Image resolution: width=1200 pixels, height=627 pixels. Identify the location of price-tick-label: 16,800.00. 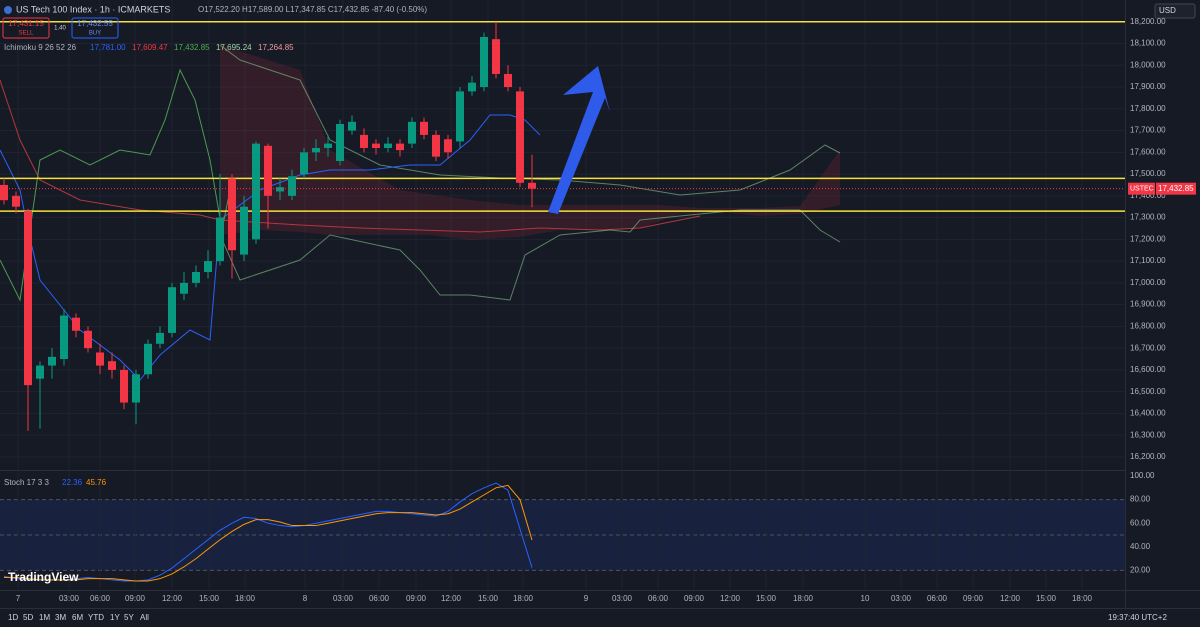
(1148, 325).